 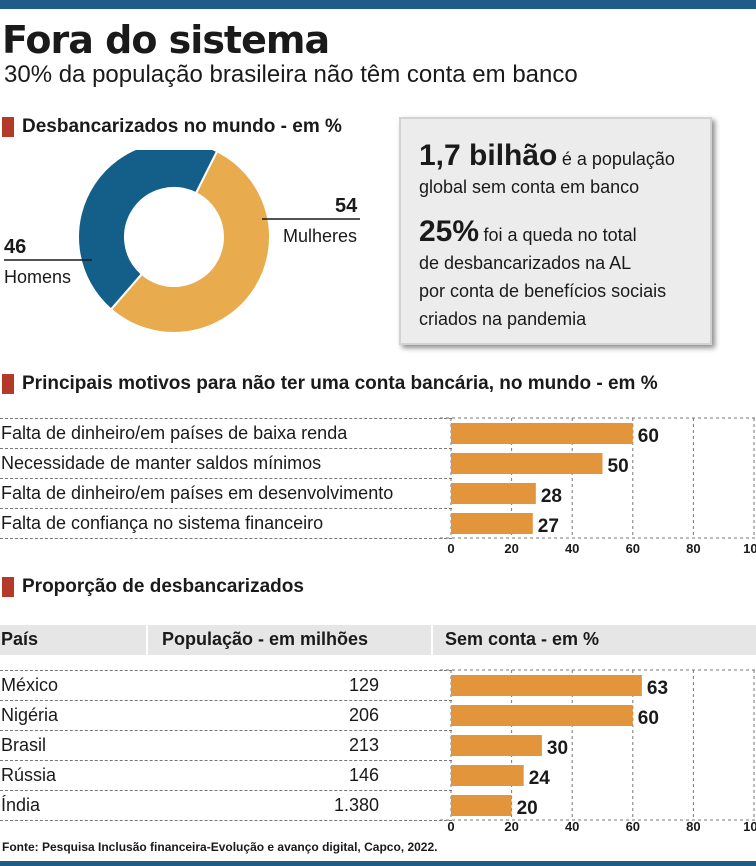 What do you see at coordinates (488, 155) in the screenshot?
I see `info-stat1-value: 1,7 bilhão` at bounding box center [488, 155].